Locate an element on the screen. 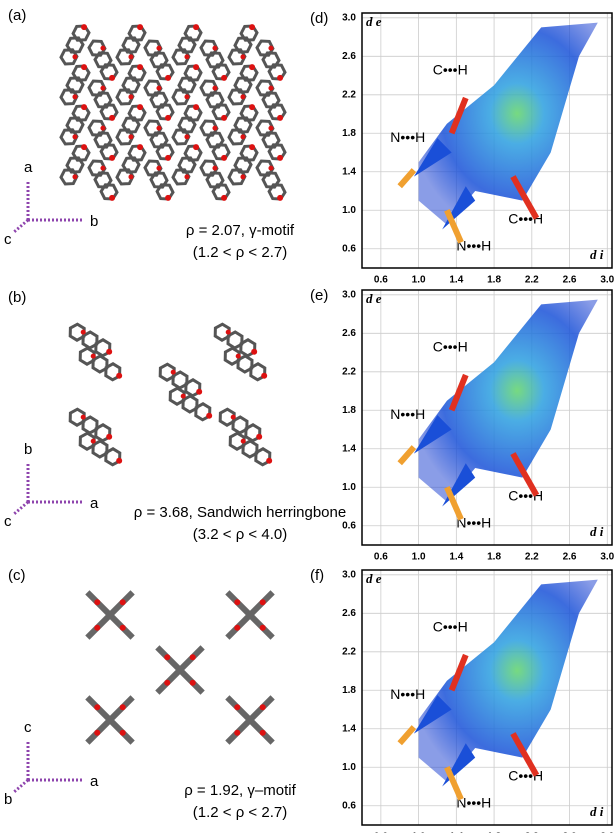 The width and height of the screenshot is (615, 838). caption: ρ = 2.07, γ-motif is located at coordinates (240, 230).